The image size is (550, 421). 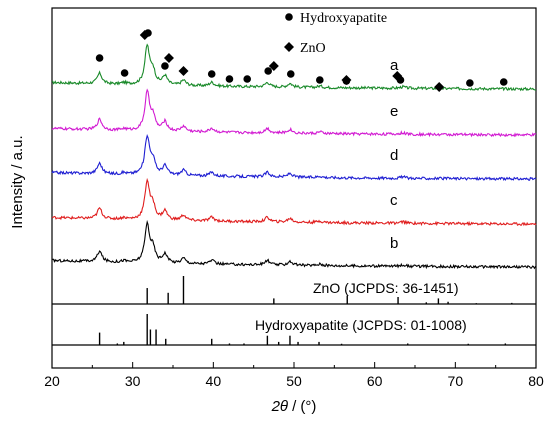 I want to click on series-c-line, so click(x=294, y=202).